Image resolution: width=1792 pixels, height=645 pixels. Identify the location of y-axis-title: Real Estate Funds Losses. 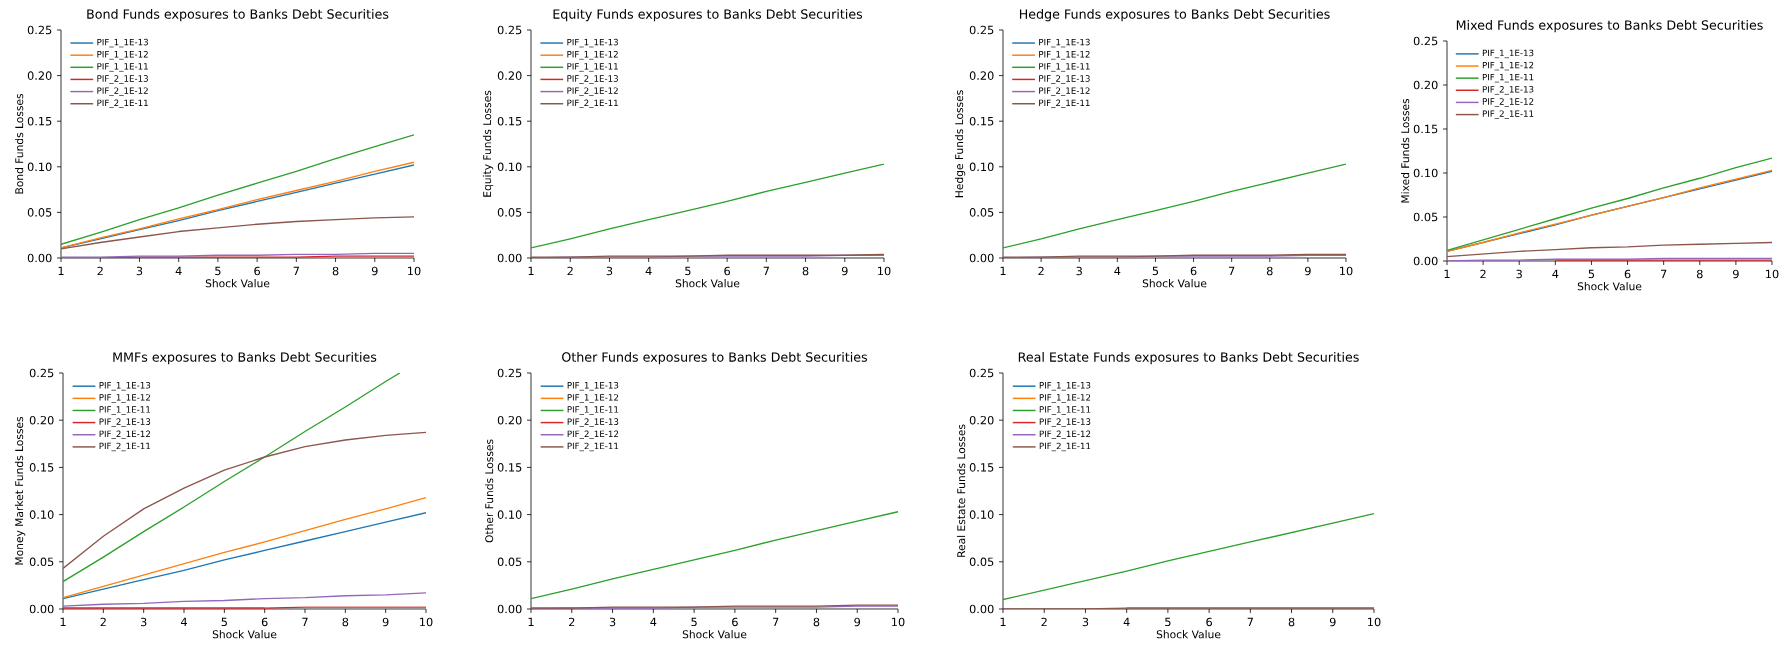
(961, 490).